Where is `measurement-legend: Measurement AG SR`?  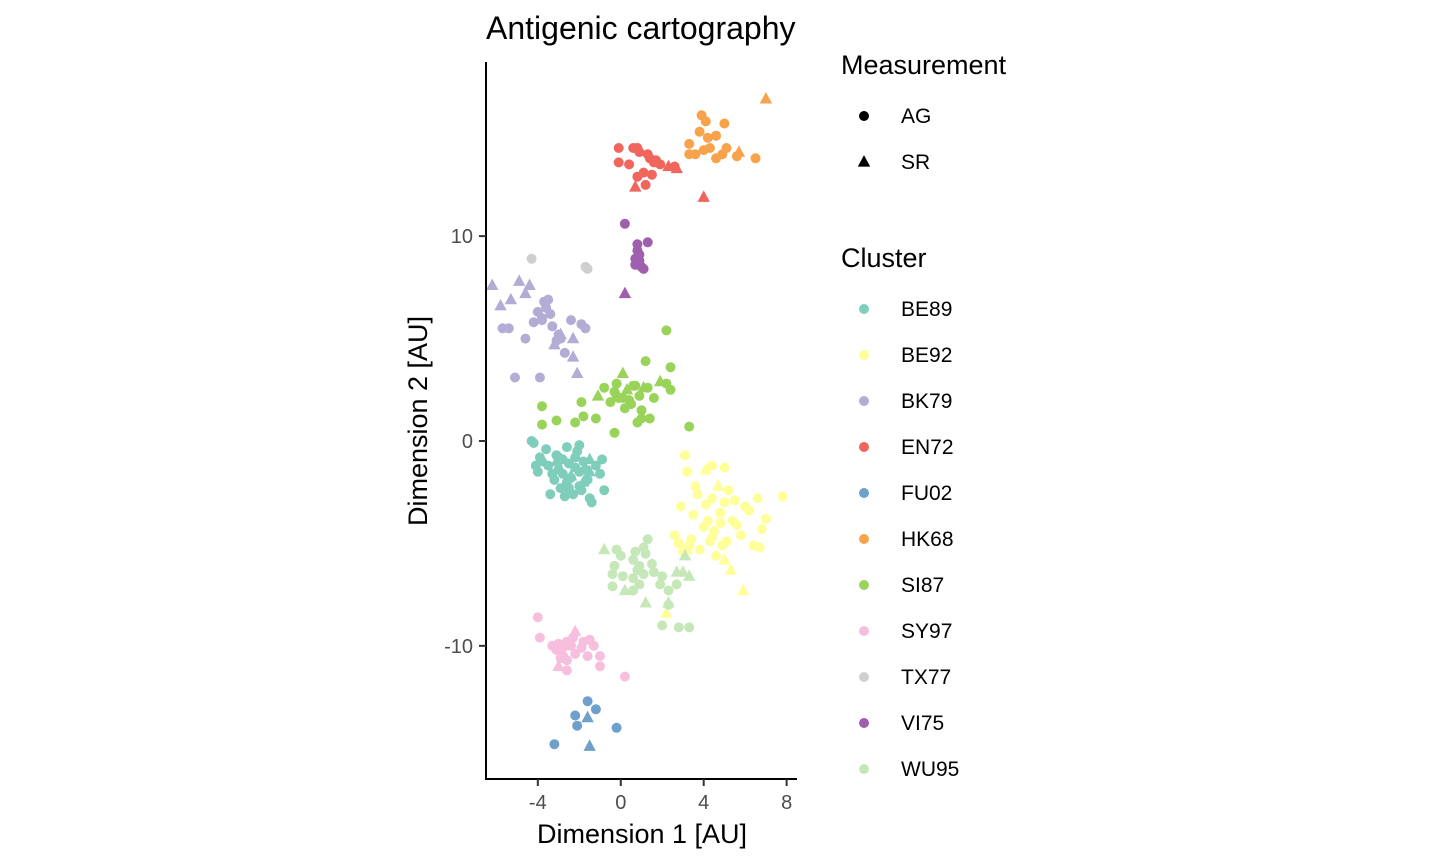 measurement-legend: Measurement AG SR is located at coordinates (924, 112).